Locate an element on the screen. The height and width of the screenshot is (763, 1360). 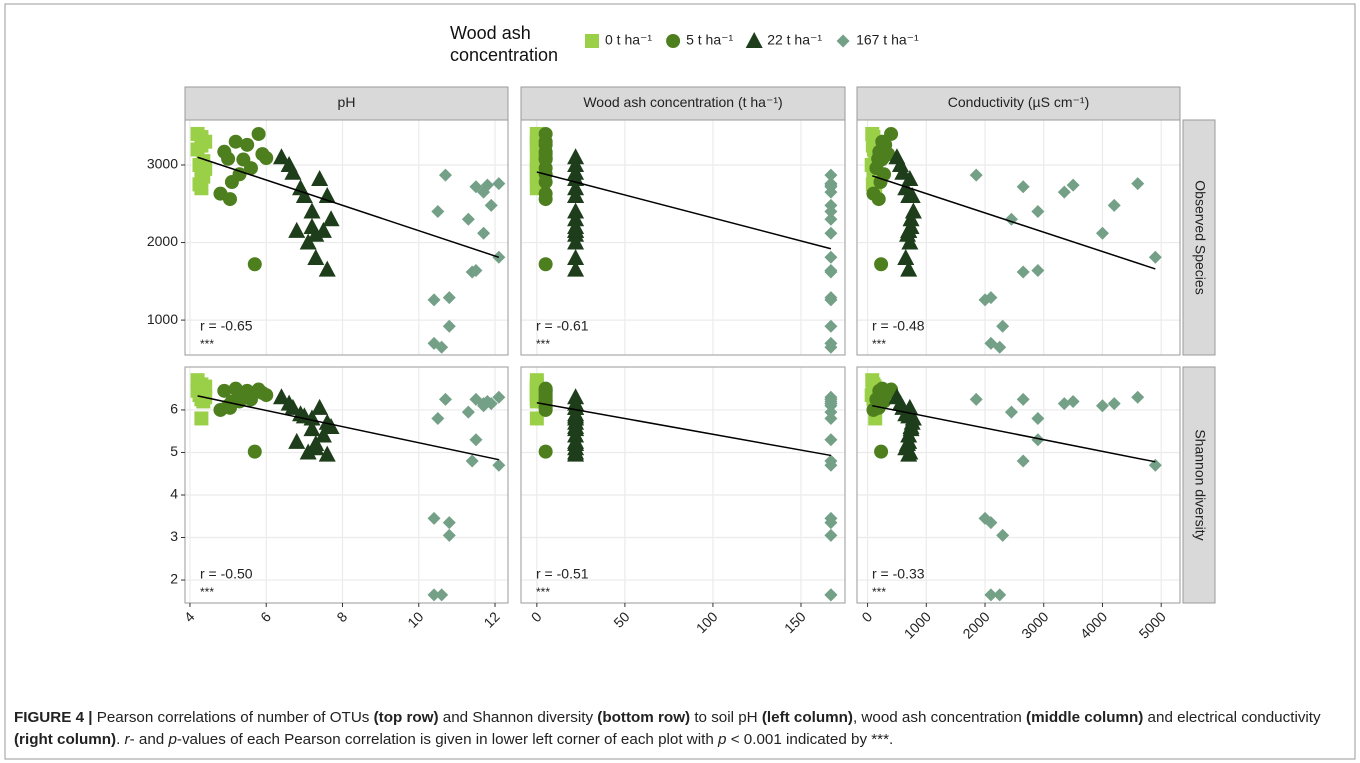
x-tick-label: 4000 is located at coordinates (1093, 624).